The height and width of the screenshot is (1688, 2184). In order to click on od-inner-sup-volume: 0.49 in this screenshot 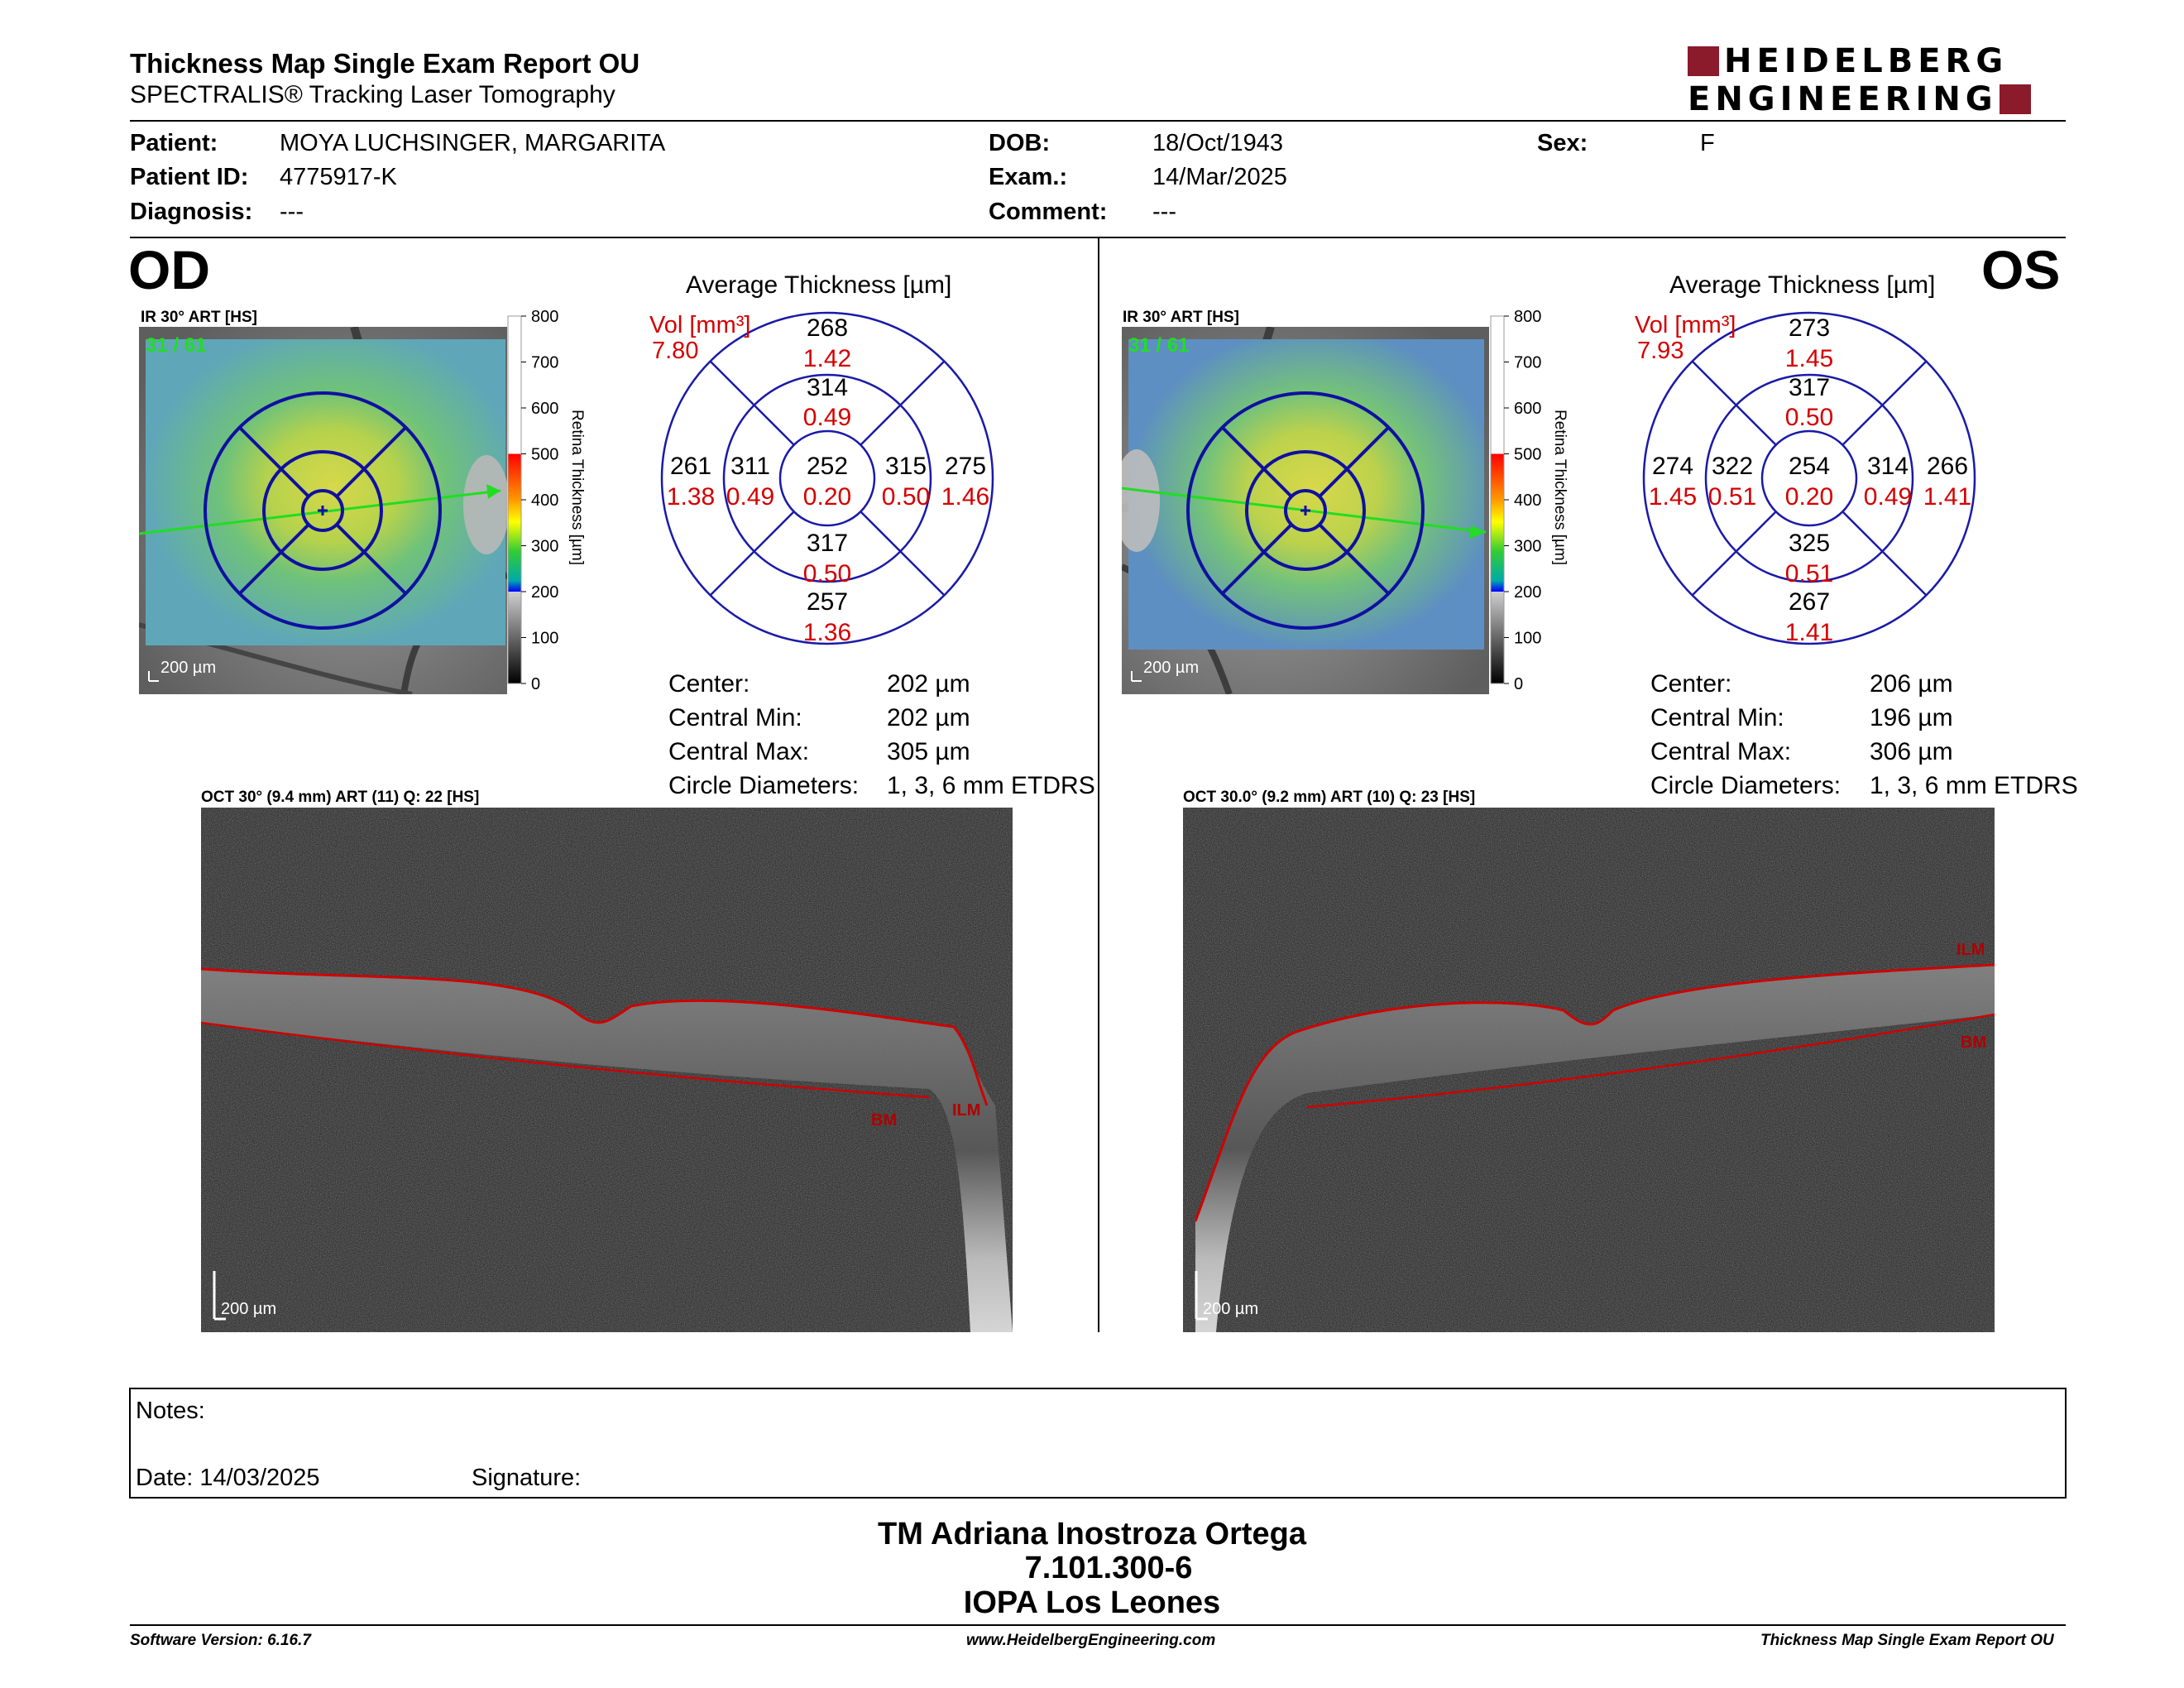, I will do `click(827, 417)`.